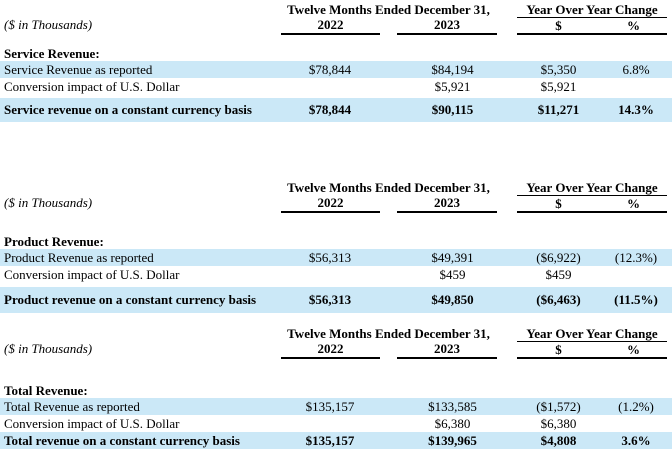 The height and width of the screenshot is (452, 672). I want to click on value-2023: $90,115, so click(452, 109).